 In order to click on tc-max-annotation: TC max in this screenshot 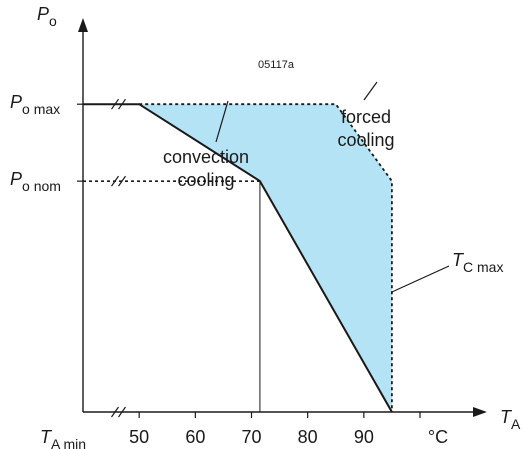, I will do `click(477, 262)`.